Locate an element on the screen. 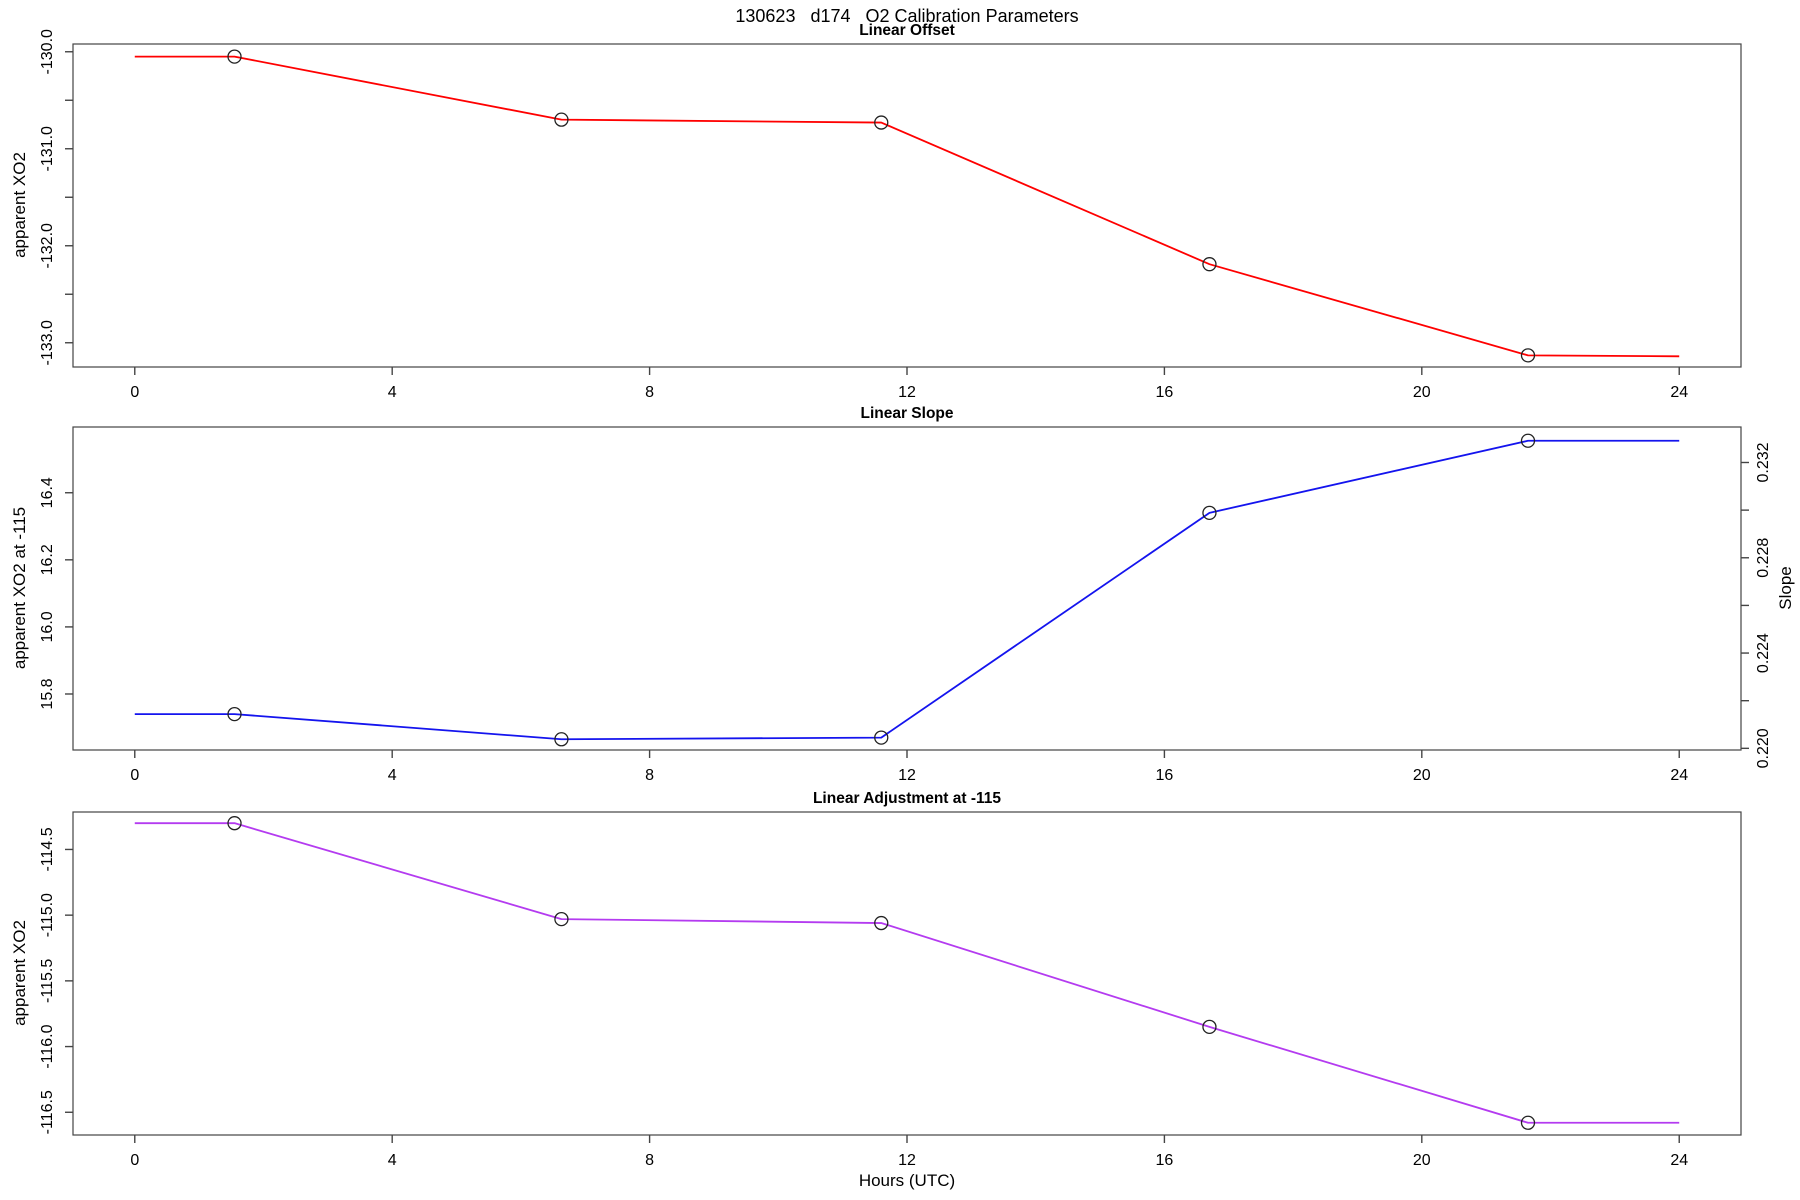 This screenshot has width=1800, height=1200. y-tick-label: -115.5 is located at coordinates (47, 981).